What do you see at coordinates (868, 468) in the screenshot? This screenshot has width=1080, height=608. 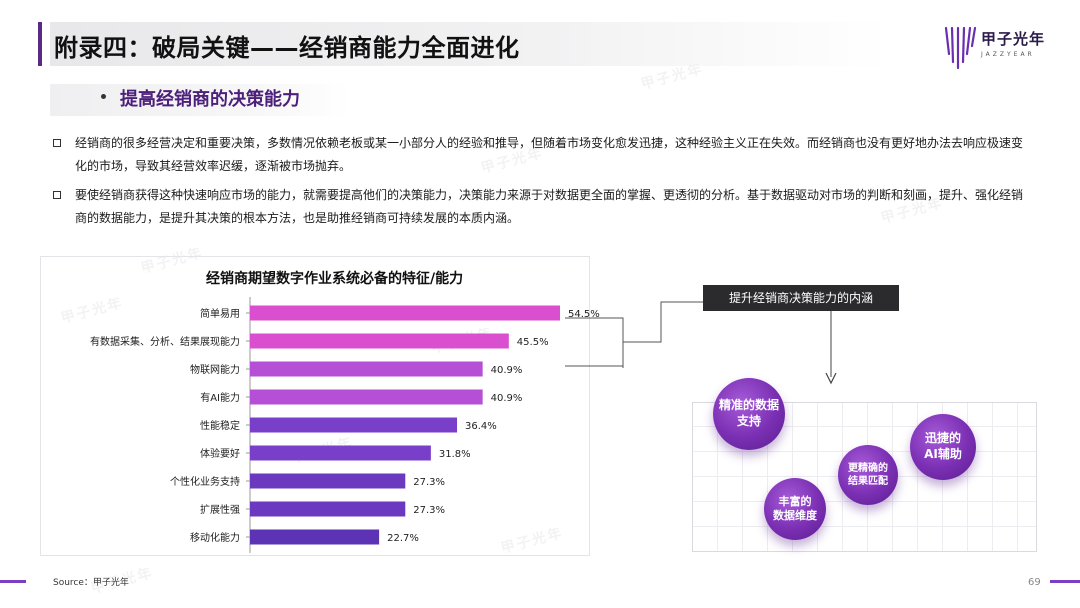 I see `bubble-line: 更精确的` at bounding box center [868, 468].